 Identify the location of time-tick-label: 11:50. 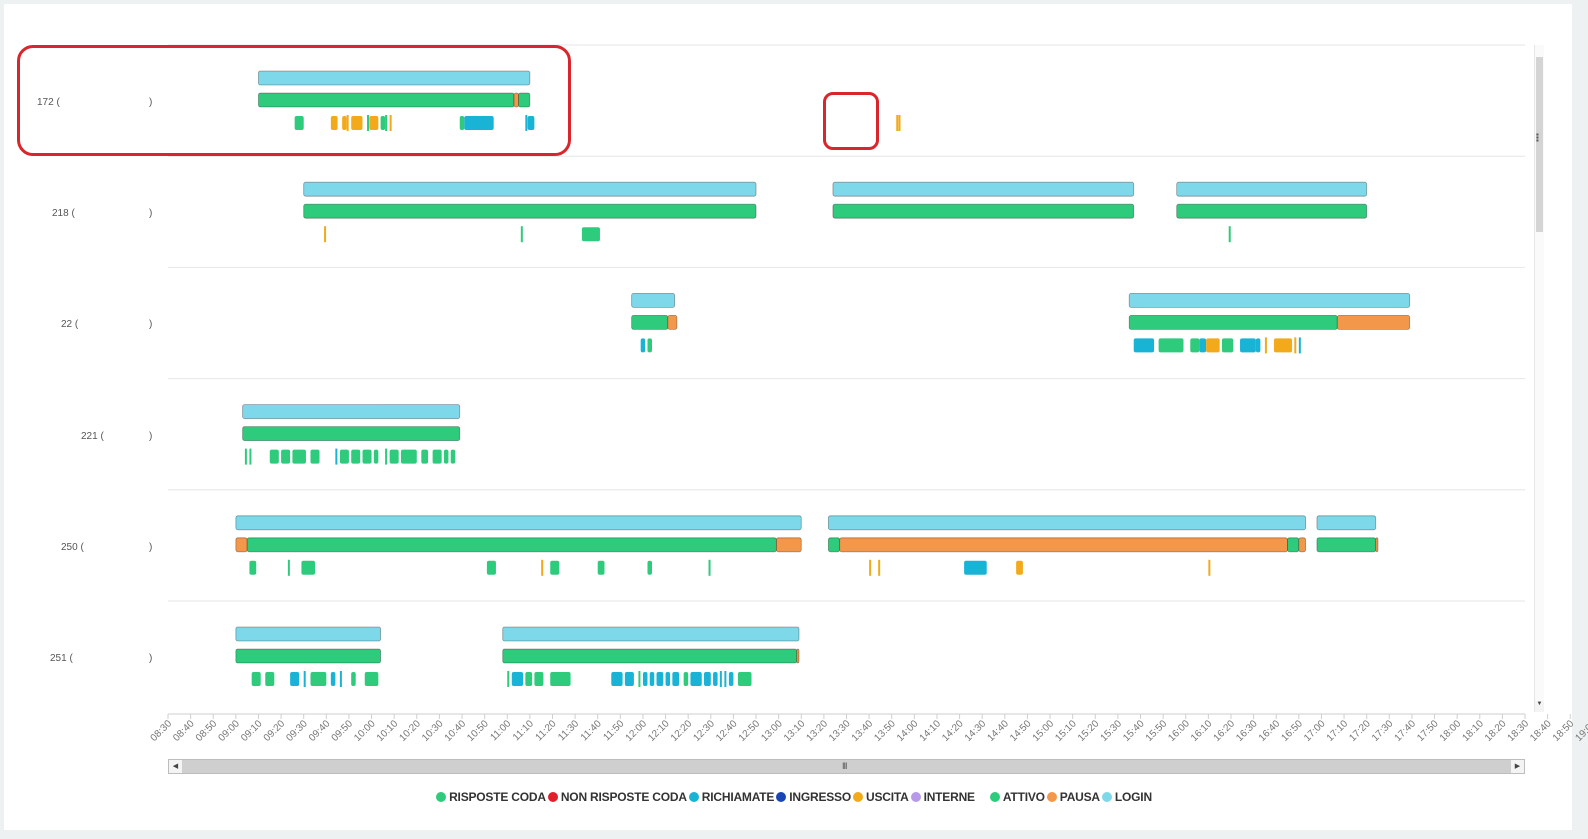
(613, 730).